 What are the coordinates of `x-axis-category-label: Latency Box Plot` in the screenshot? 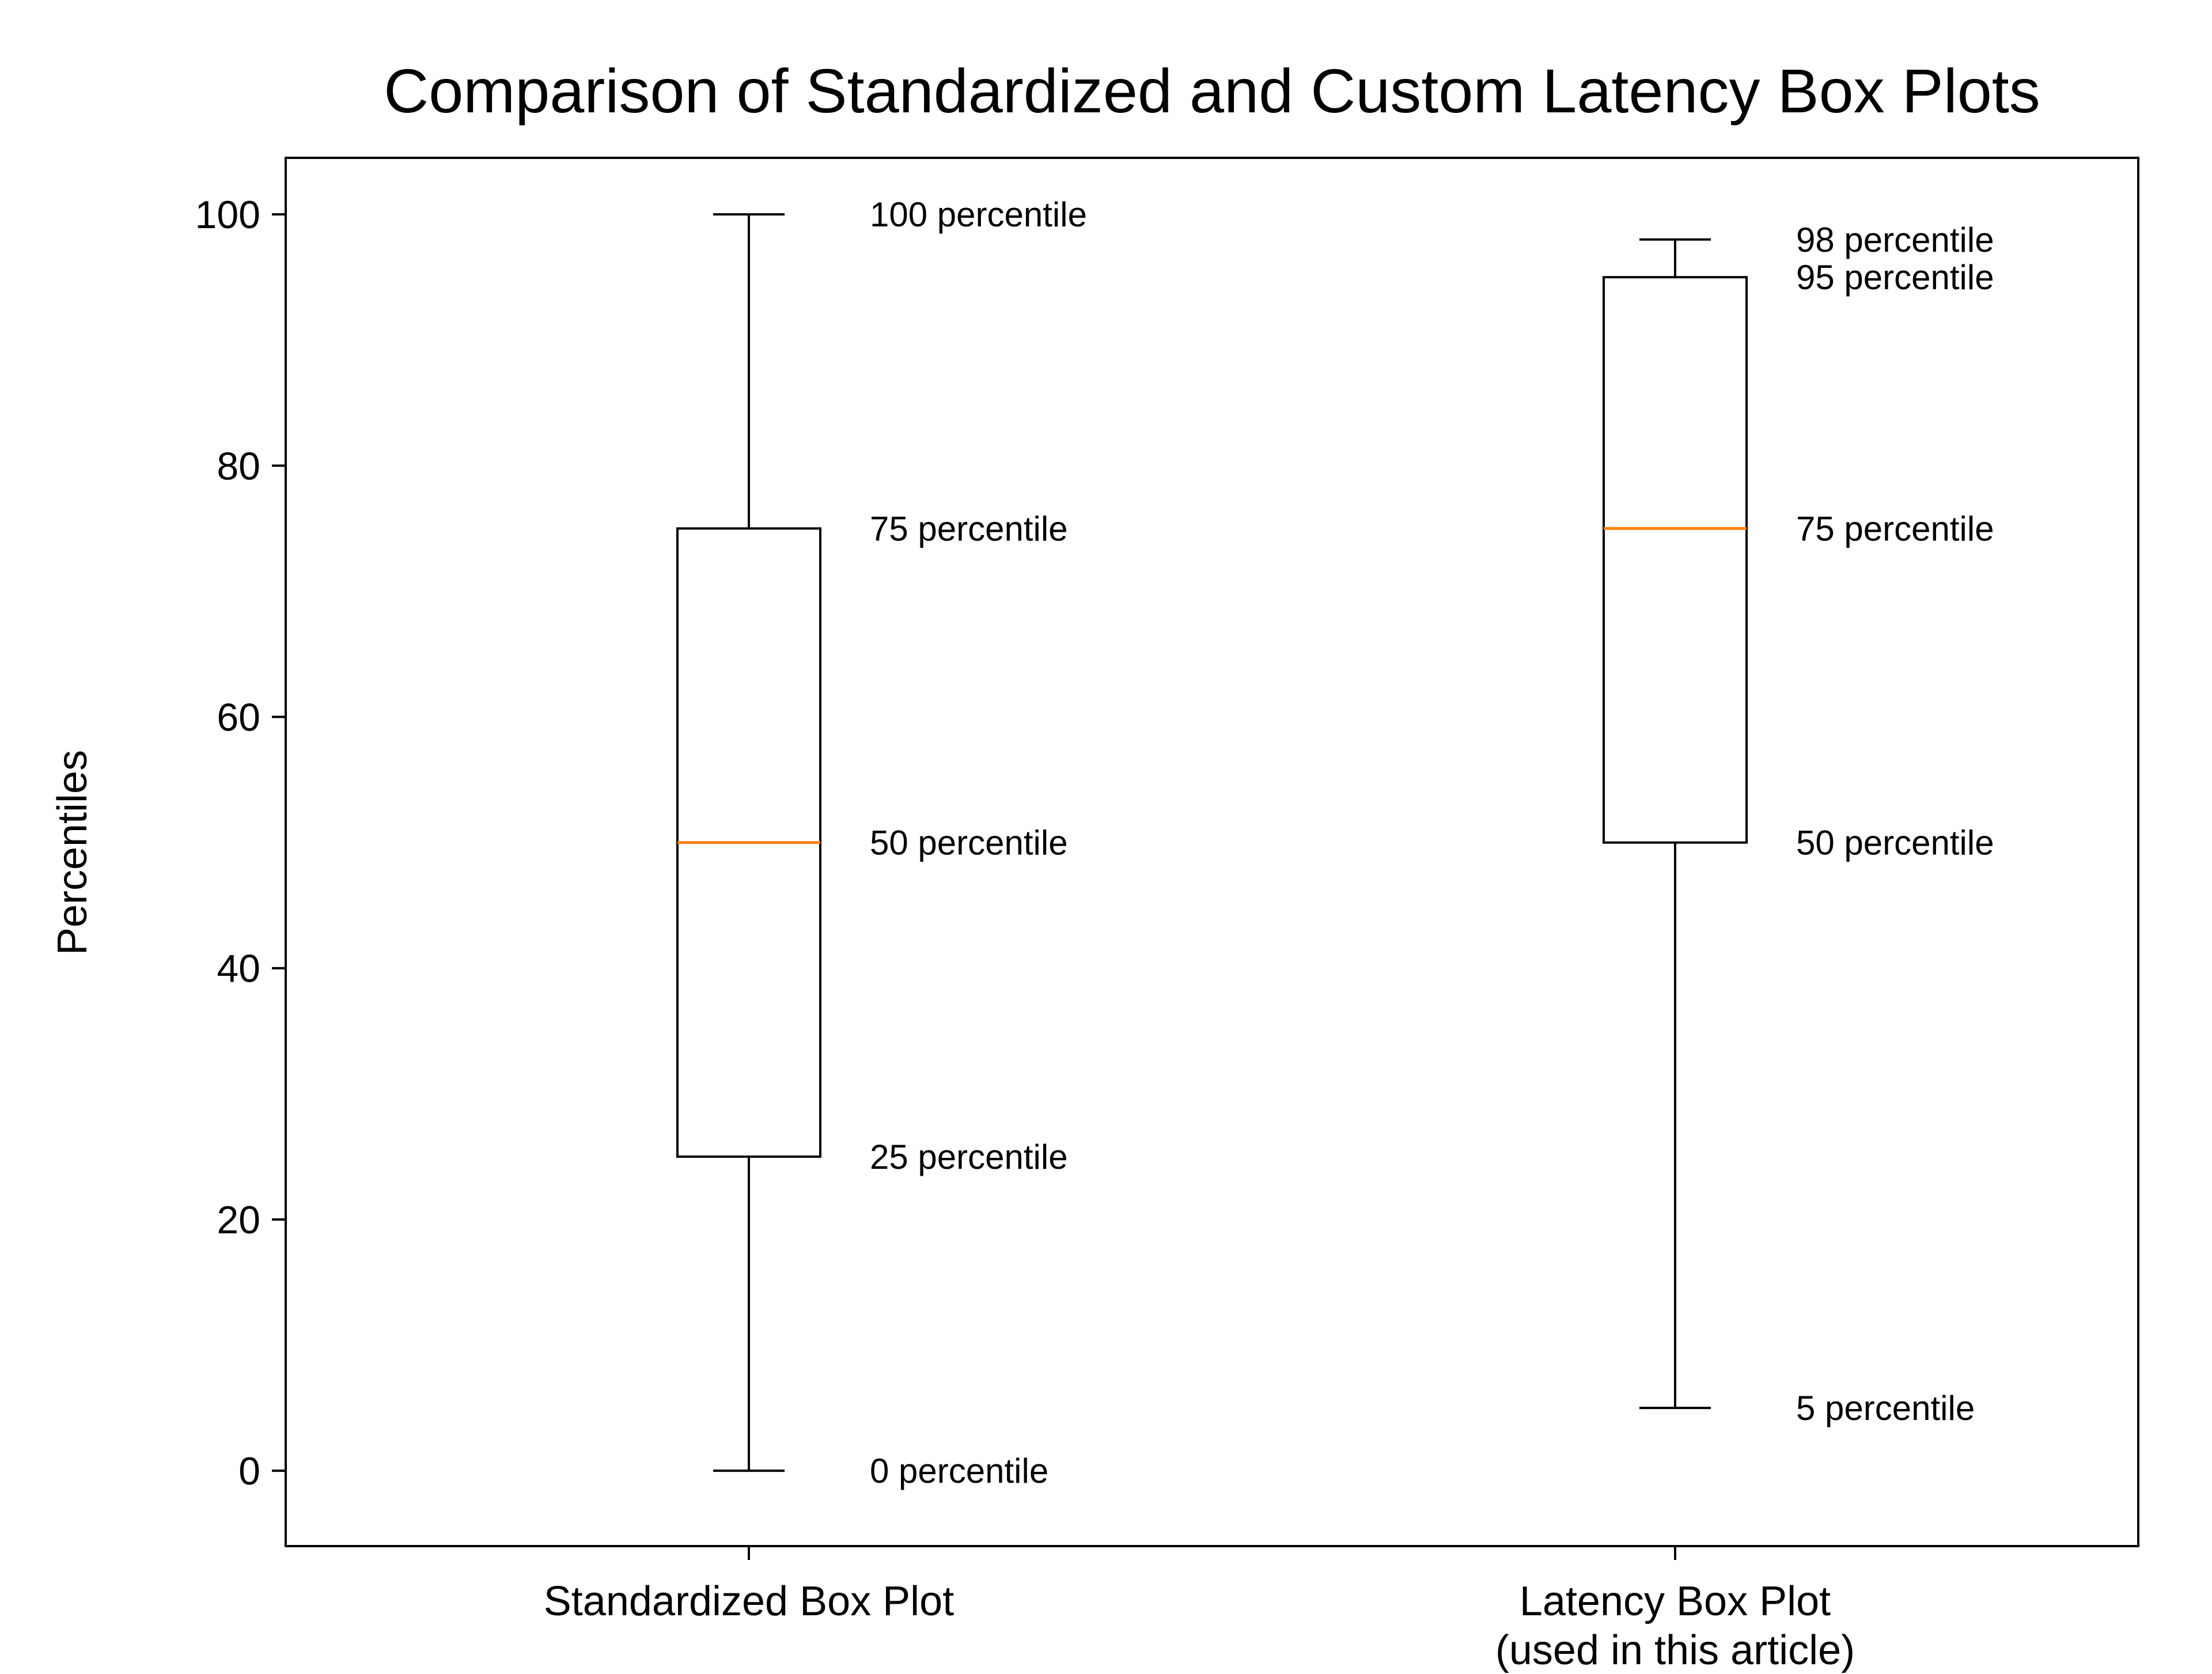 It's located at (1675, 1601).